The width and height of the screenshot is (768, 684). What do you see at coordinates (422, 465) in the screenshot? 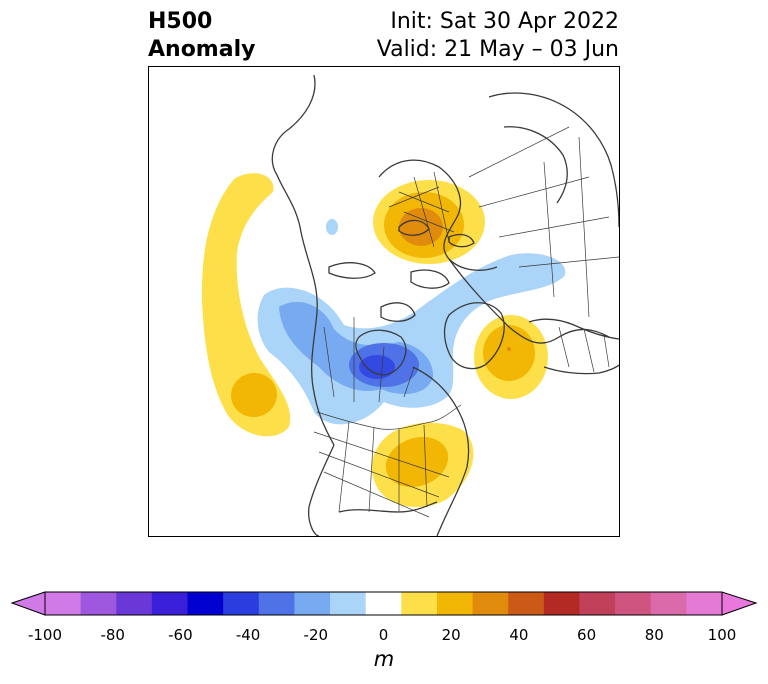
I see `positive-anomaly-eastern-us` at bounding box center [422, 465].